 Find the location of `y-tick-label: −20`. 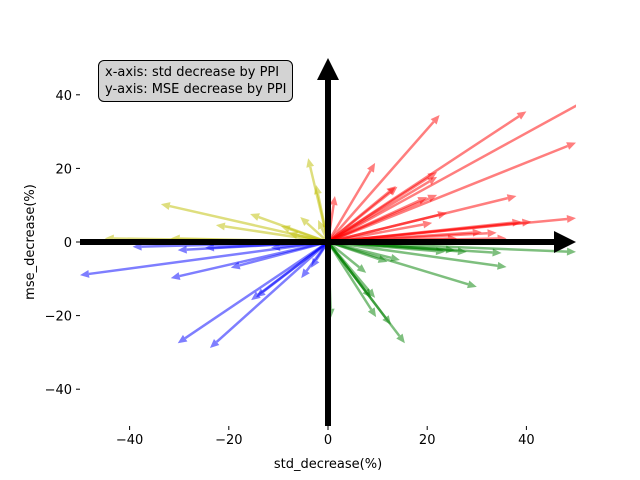

y-tick-label: −20 is located at coordinates (58, 317).